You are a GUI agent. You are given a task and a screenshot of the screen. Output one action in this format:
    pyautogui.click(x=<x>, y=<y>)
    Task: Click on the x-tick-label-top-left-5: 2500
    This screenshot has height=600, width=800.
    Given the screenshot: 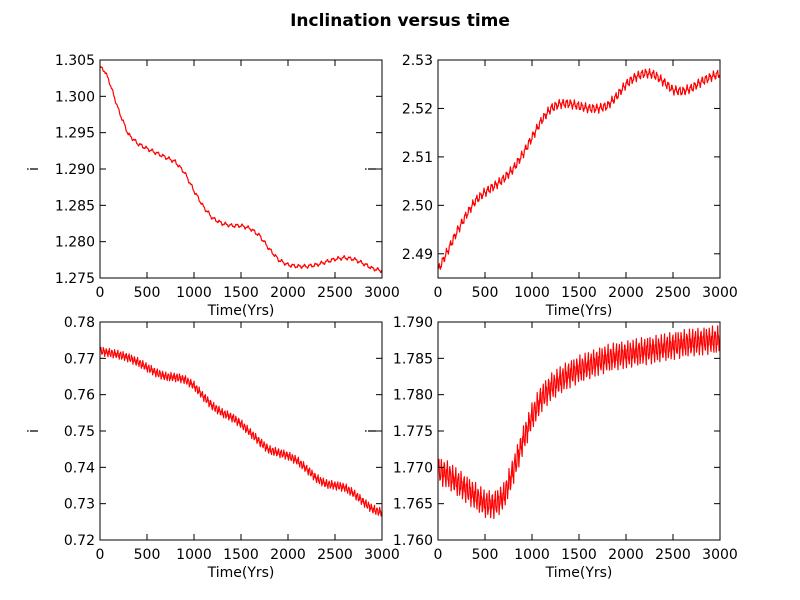 What is the action you would take?
    pyautogui.click(x=335, y=293)
    